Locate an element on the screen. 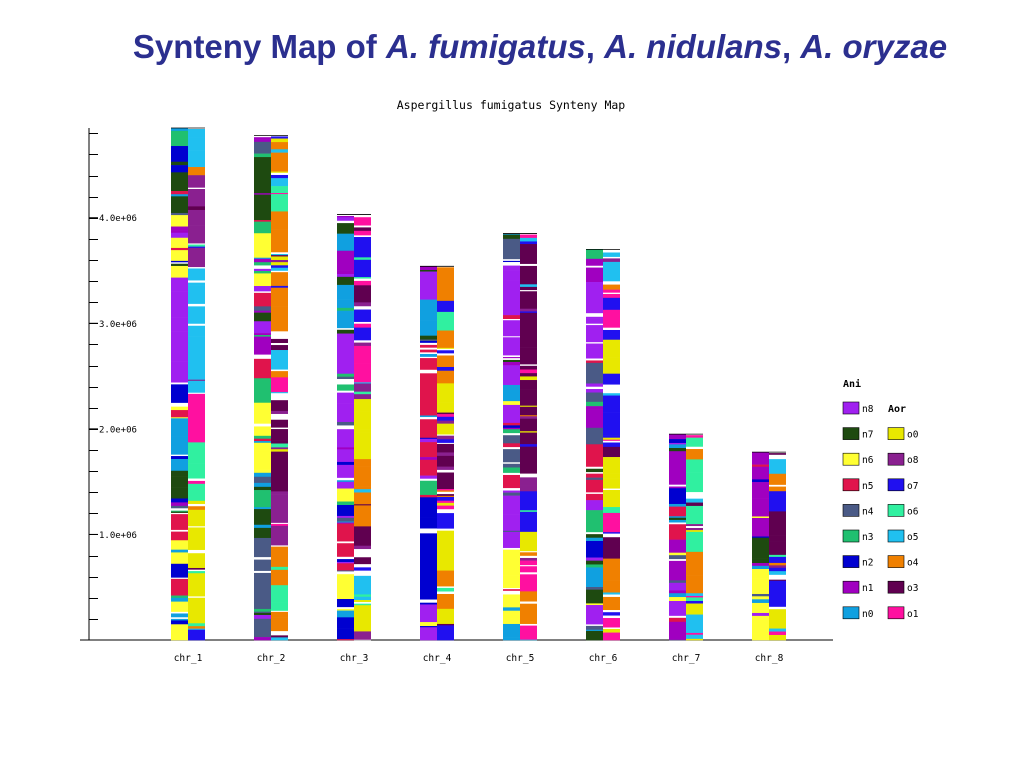  legend: Ani Aor n8 n7 n6 n5 n4 n3 n2 n1 n0 o0 o8 o7 o6 o5 o4 o3 o1 is located at coordinates (880, 499).